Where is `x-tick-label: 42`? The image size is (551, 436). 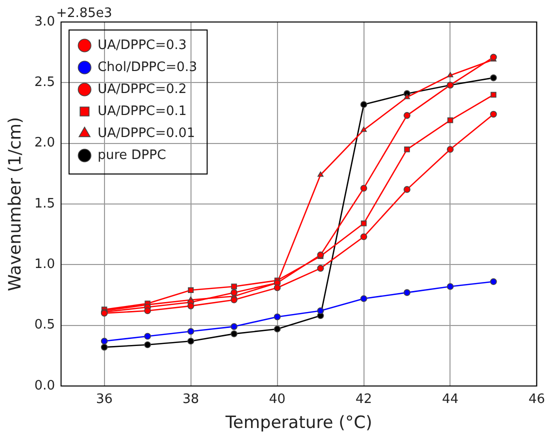
x-tick-label: 42 is located at coordinates (363, 400).